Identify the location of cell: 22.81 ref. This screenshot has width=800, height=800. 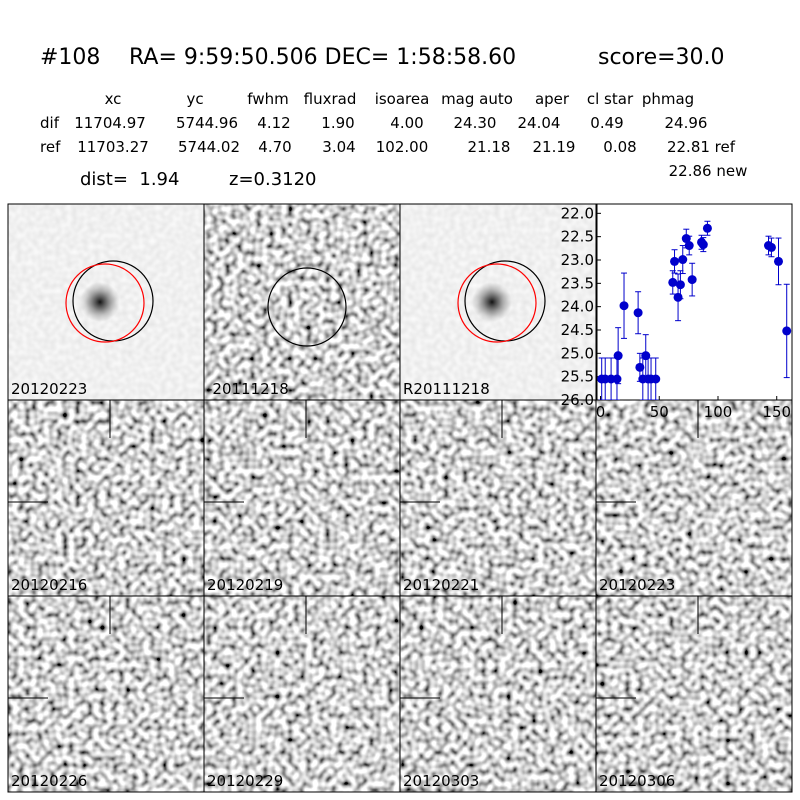
(701, 147).